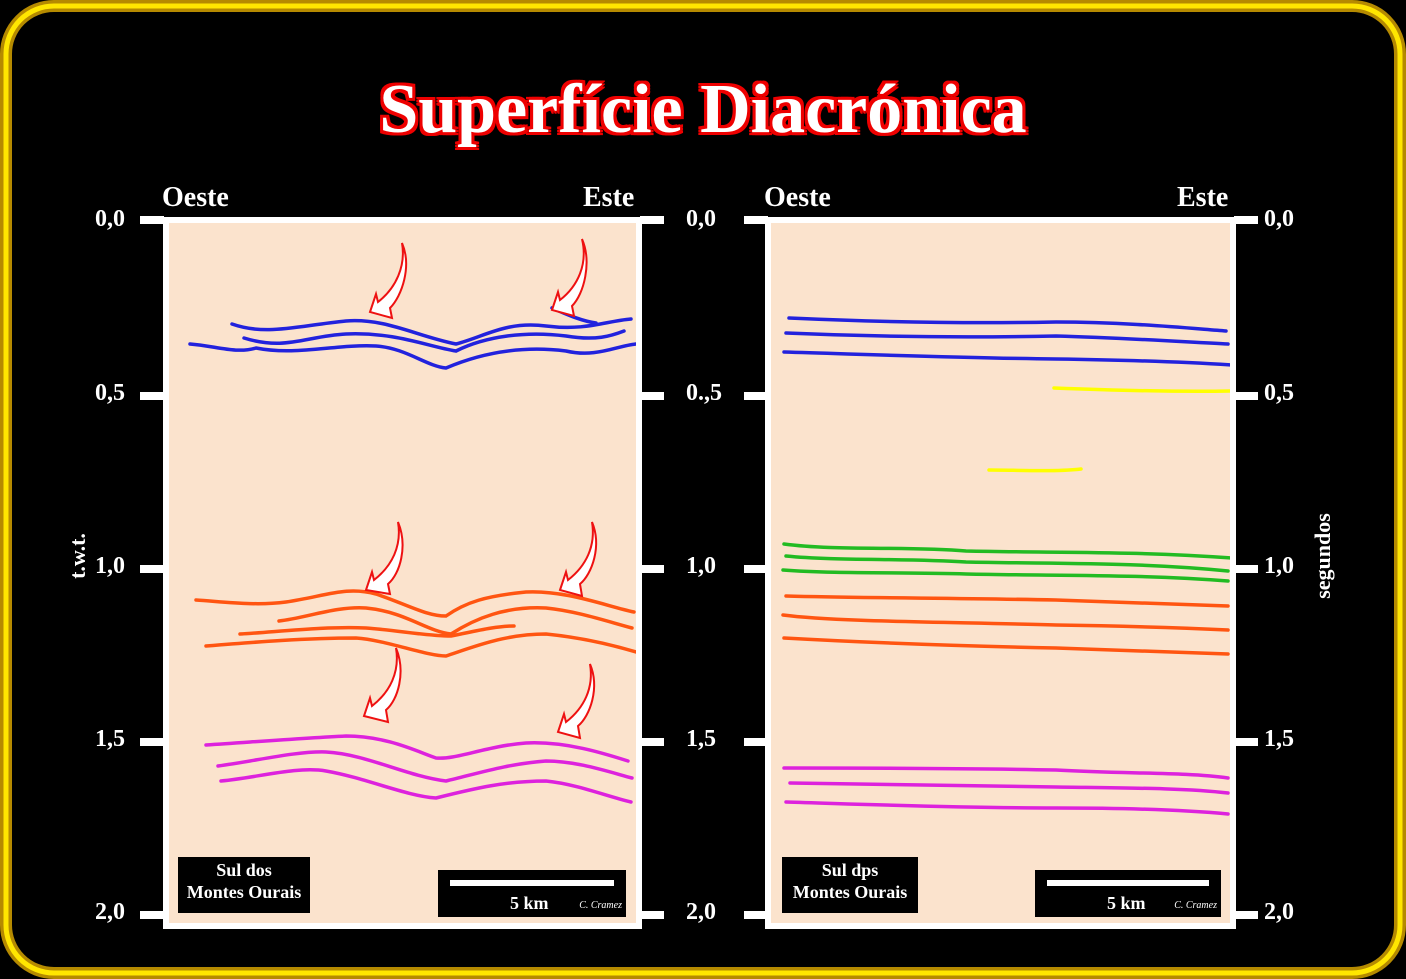 This screenshot has width=1406, height=979. What do you see at coordinates (609, 197) in the screenshot?
I see `left-east-label: Este` at bounding box center [609, 197].